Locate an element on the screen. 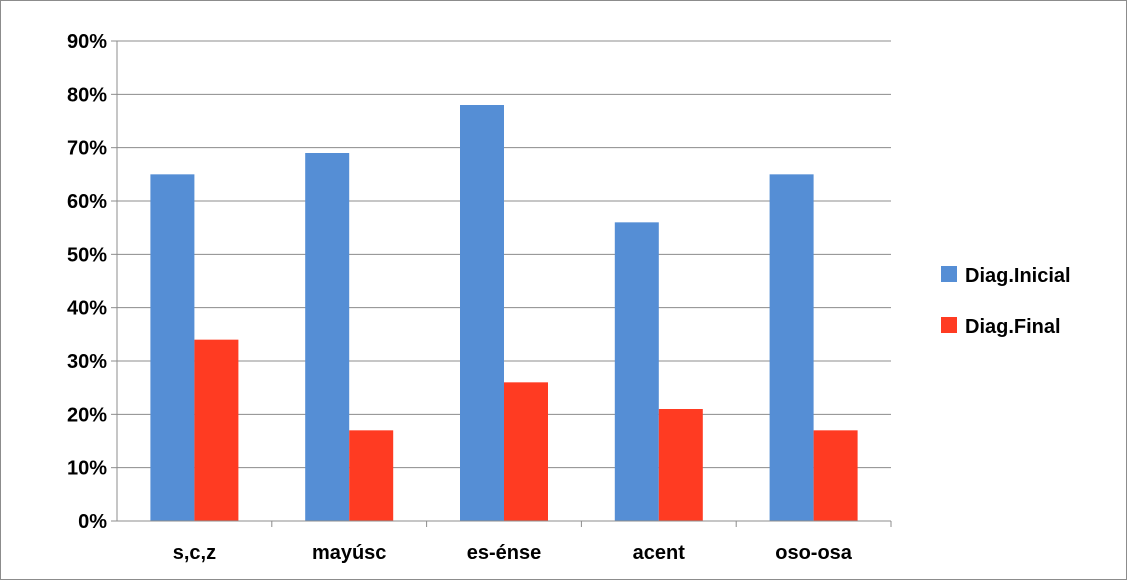  legend: Diag.Inicial Diag.Final is located at coordinates (1006, 301).